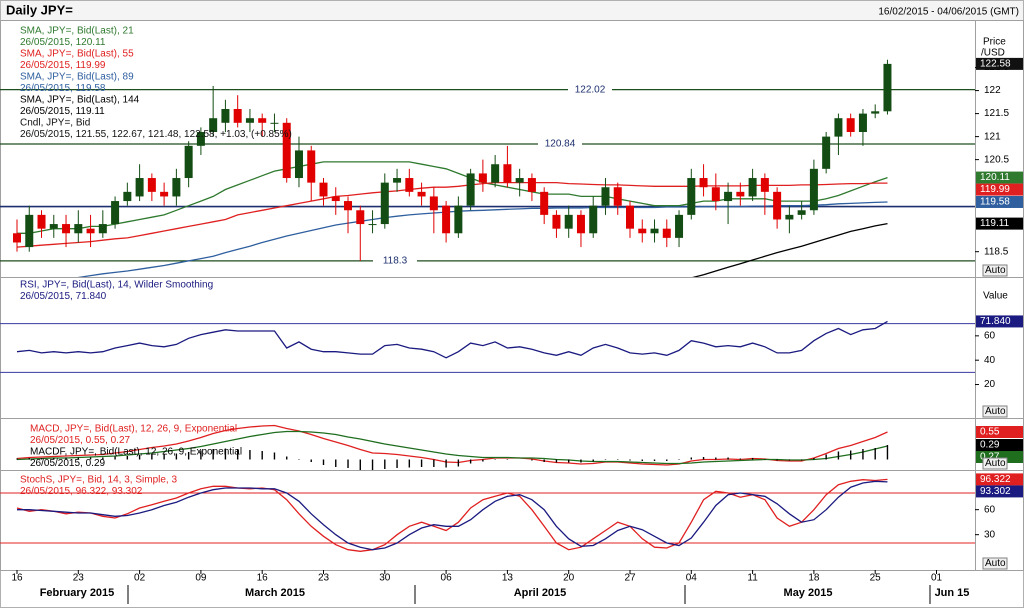 Image resolution: width=1024 pixels, height=608 pixels. What do you see at coordinates (995, 177) in the screenshot?
I see `value-box-label: 120.11` at bounding box center [995, 177].